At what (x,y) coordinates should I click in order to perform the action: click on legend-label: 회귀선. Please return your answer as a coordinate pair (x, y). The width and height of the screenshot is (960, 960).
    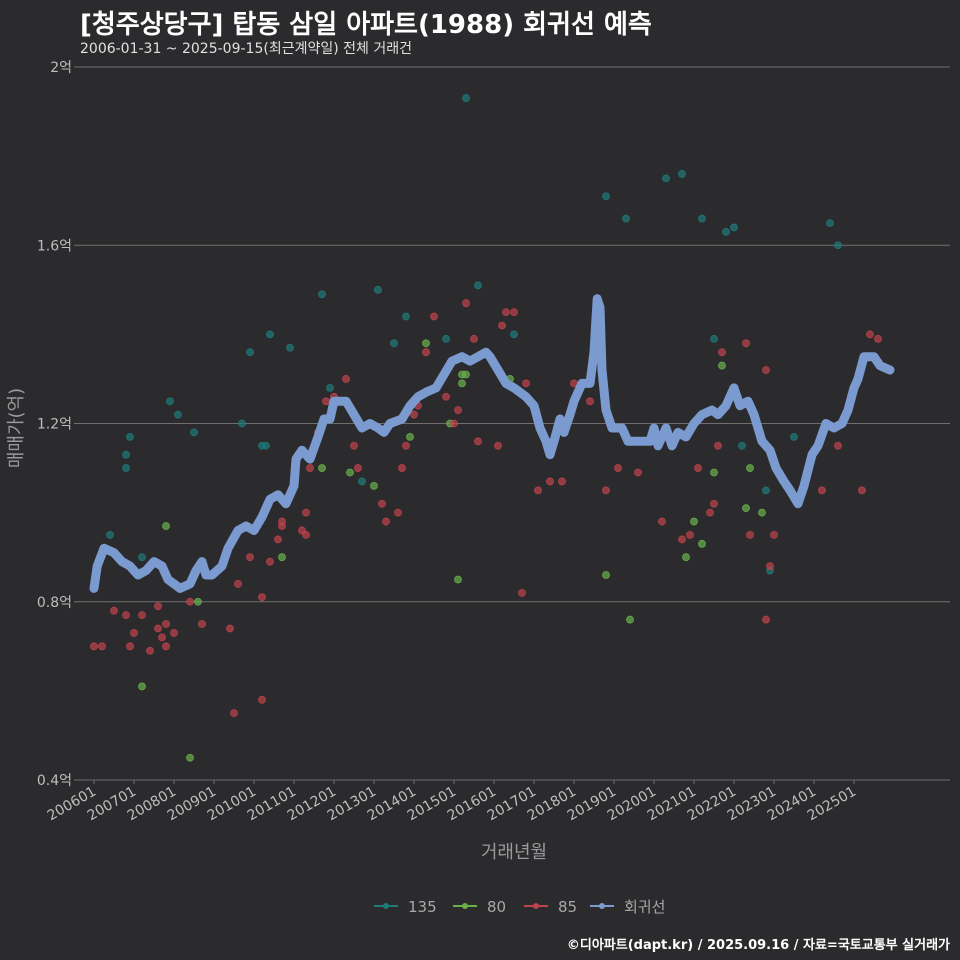
    Looking at the image, I should click on (644, 907).